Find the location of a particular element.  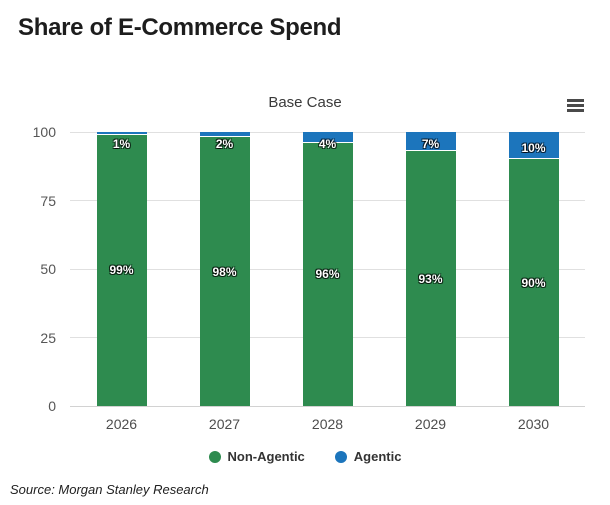

legend-label: Non-Agentic is located at coordinates (266, 456).